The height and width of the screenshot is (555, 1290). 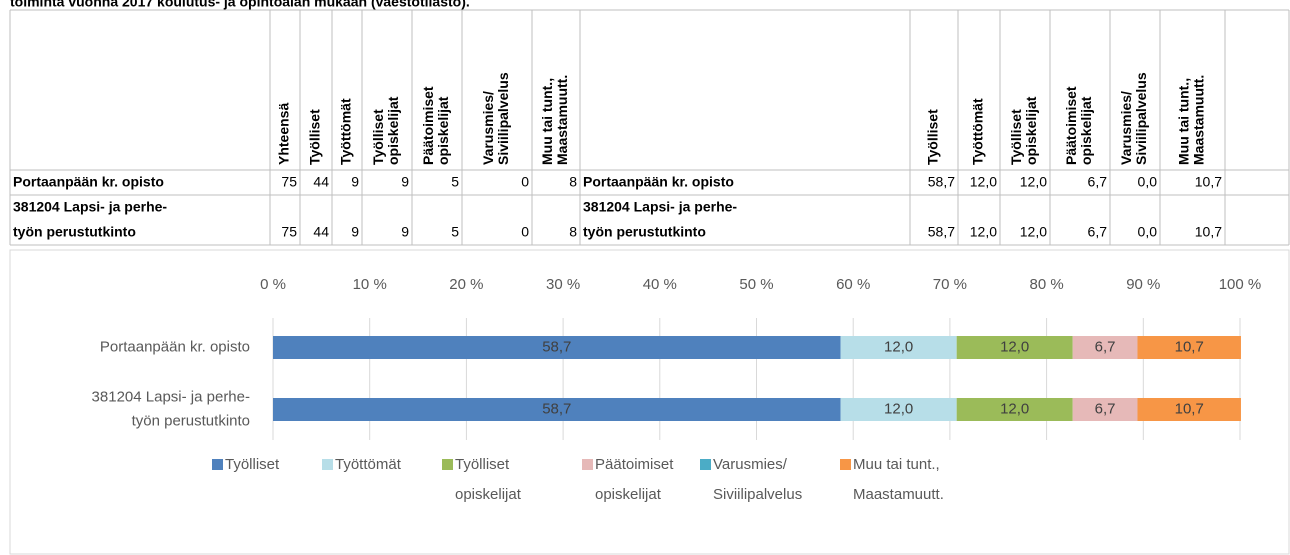 What do you see at coordinates (1240, 284) in the screenshot?
I see `x-tick-label: 100 %` at bounding box center [1240, 284].